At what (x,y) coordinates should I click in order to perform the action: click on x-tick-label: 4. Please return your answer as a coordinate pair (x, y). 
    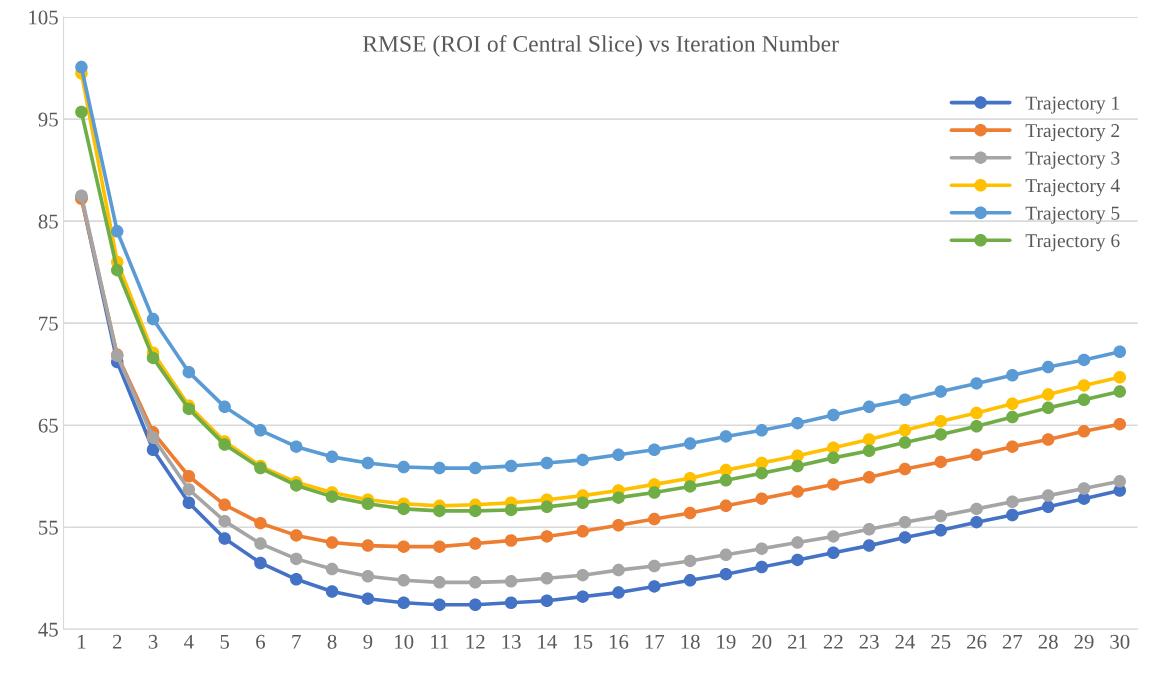
    Looking at the image, I should click on (189, 641).